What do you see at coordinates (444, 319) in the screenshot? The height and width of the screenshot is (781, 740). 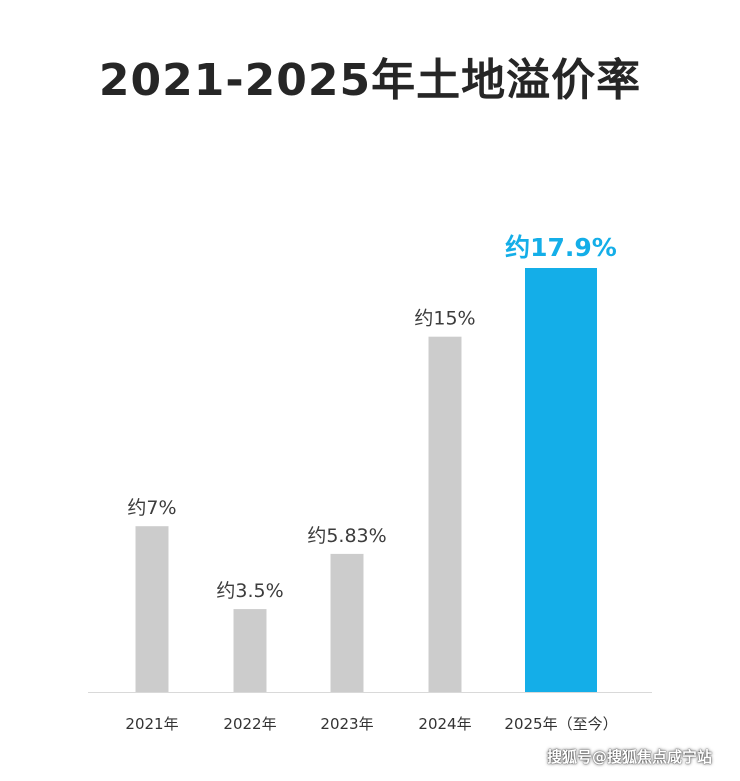 I see `data-label-4: 约15%` at bounding box center [444, 319].